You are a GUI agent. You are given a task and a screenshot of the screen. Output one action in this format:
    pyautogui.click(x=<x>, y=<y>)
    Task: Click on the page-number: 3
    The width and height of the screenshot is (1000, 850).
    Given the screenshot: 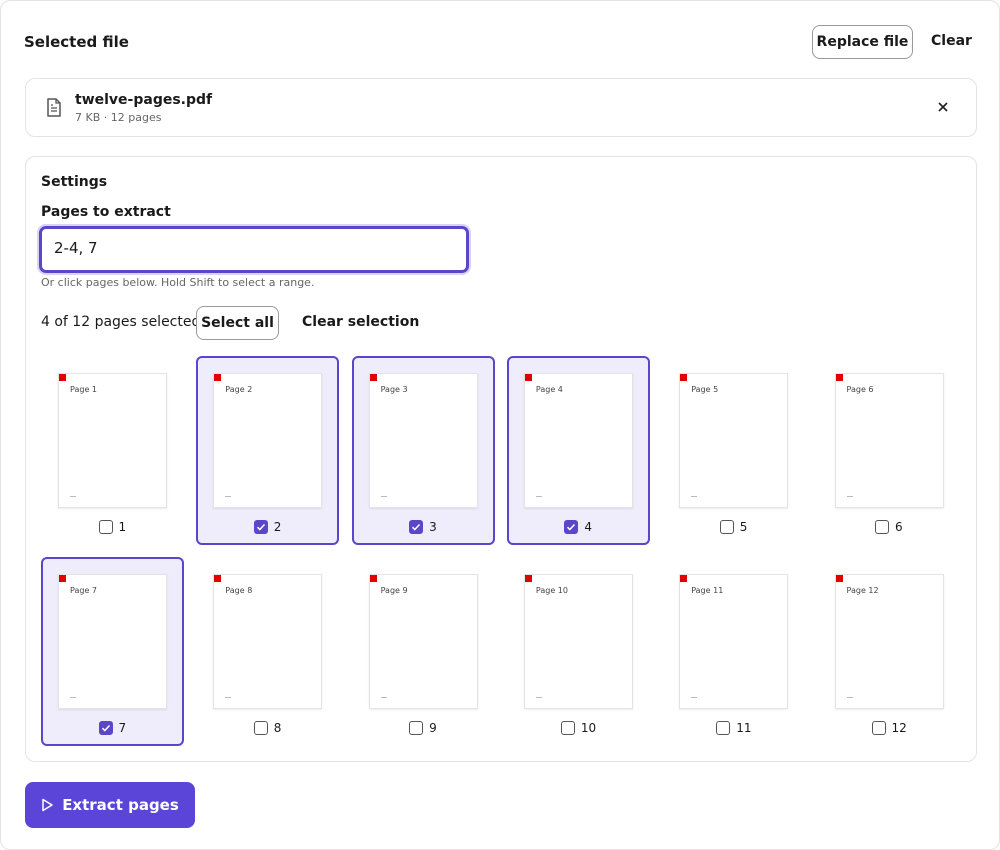 What is the action you would take?
    pyautogui.click(x=433, y=527)
    